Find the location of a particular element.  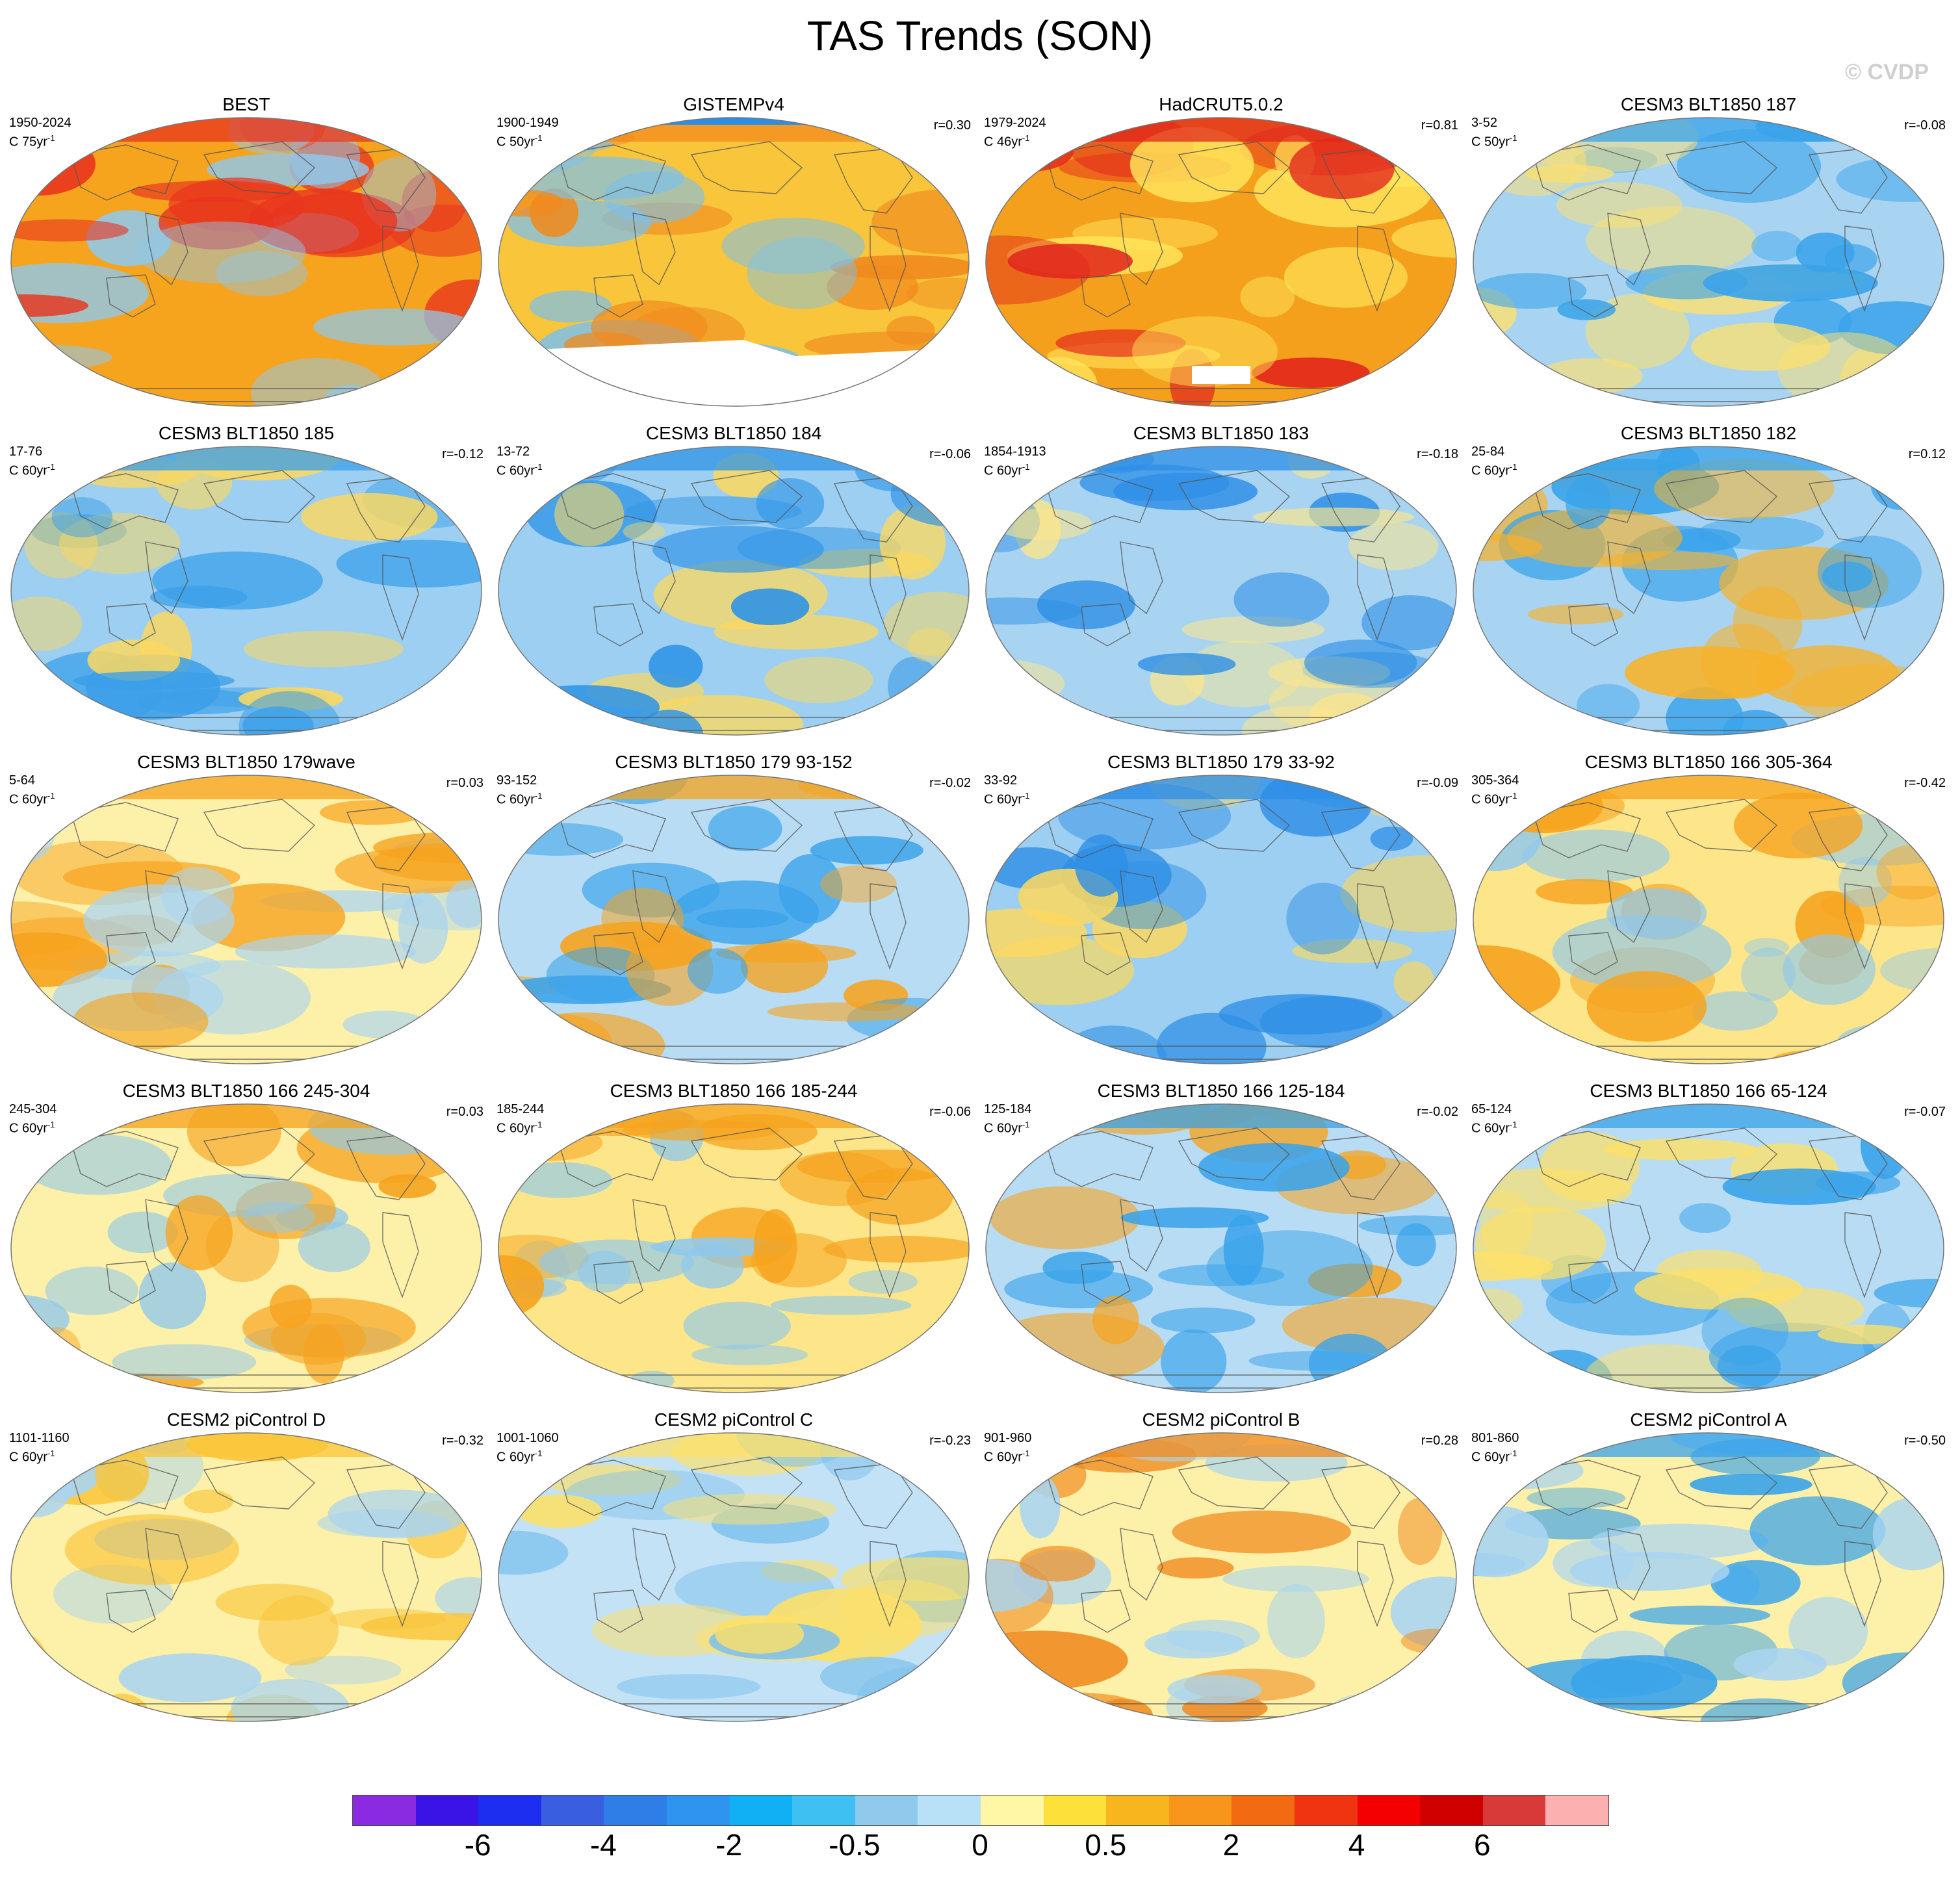

pattern-correlation: r=-0.42 is located at coordinates (1925, 783).